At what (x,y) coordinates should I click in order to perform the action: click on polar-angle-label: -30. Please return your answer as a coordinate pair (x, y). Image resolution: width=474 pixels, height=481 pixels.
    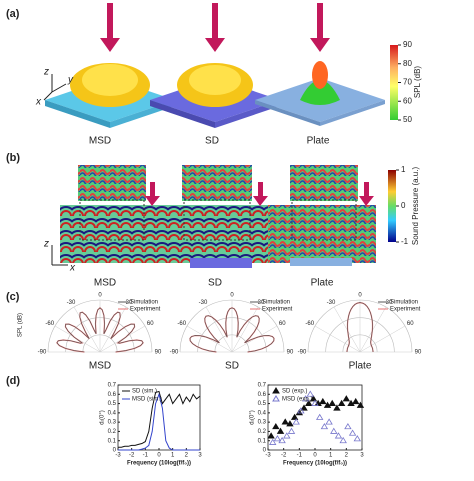
    Looking at the image, I should click on (331, 303).